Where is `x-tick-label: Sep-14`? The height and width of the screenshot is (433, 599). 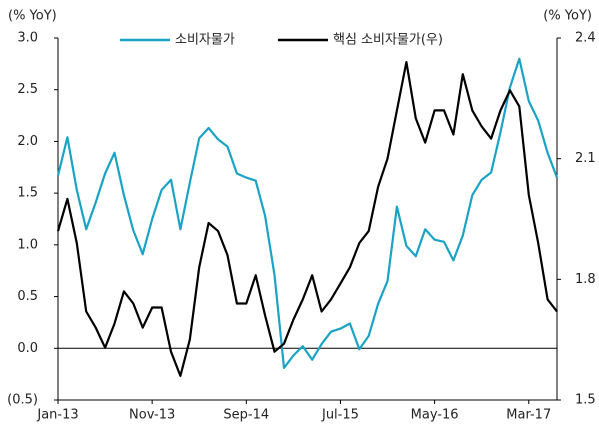
x-tick-label: Sep-14 is located at coordinates (246, 415).